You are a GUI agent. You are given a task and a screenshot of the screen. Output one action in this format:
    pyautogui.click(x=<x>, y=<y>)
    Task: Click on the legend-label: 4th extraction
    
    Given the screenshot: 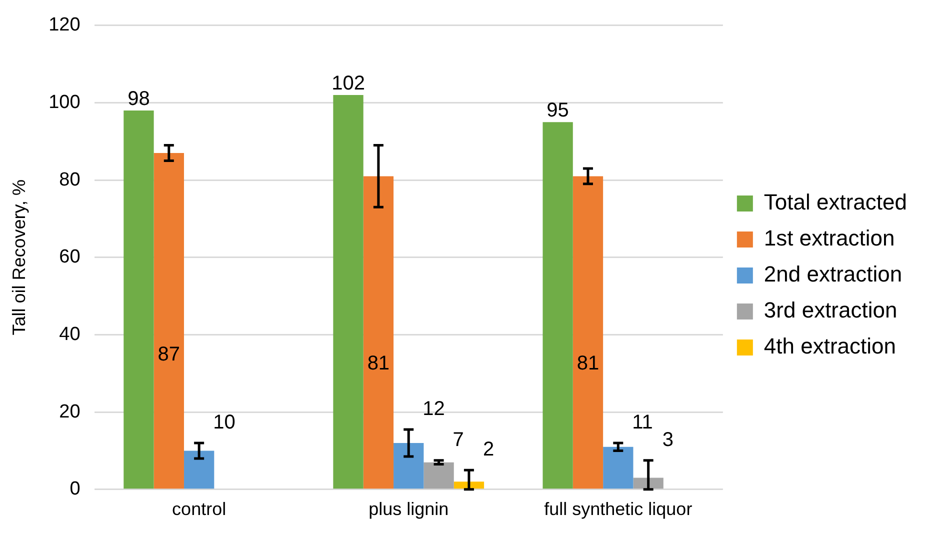 What is the action you would take?
    pyautogui.click(x=830, y=346)
    